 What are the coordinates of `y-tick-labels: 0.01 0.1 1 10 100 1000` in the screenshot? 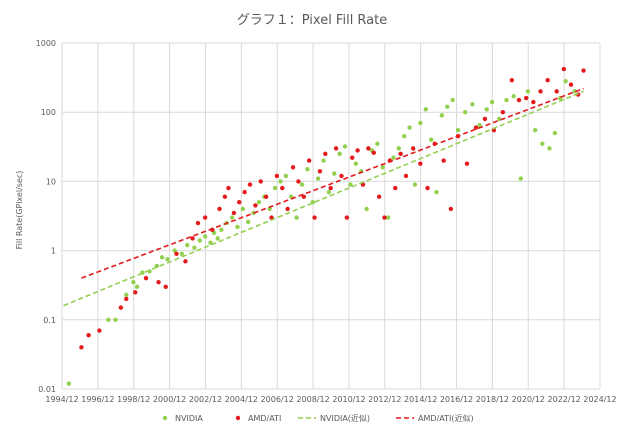 It's located at (46, 216).